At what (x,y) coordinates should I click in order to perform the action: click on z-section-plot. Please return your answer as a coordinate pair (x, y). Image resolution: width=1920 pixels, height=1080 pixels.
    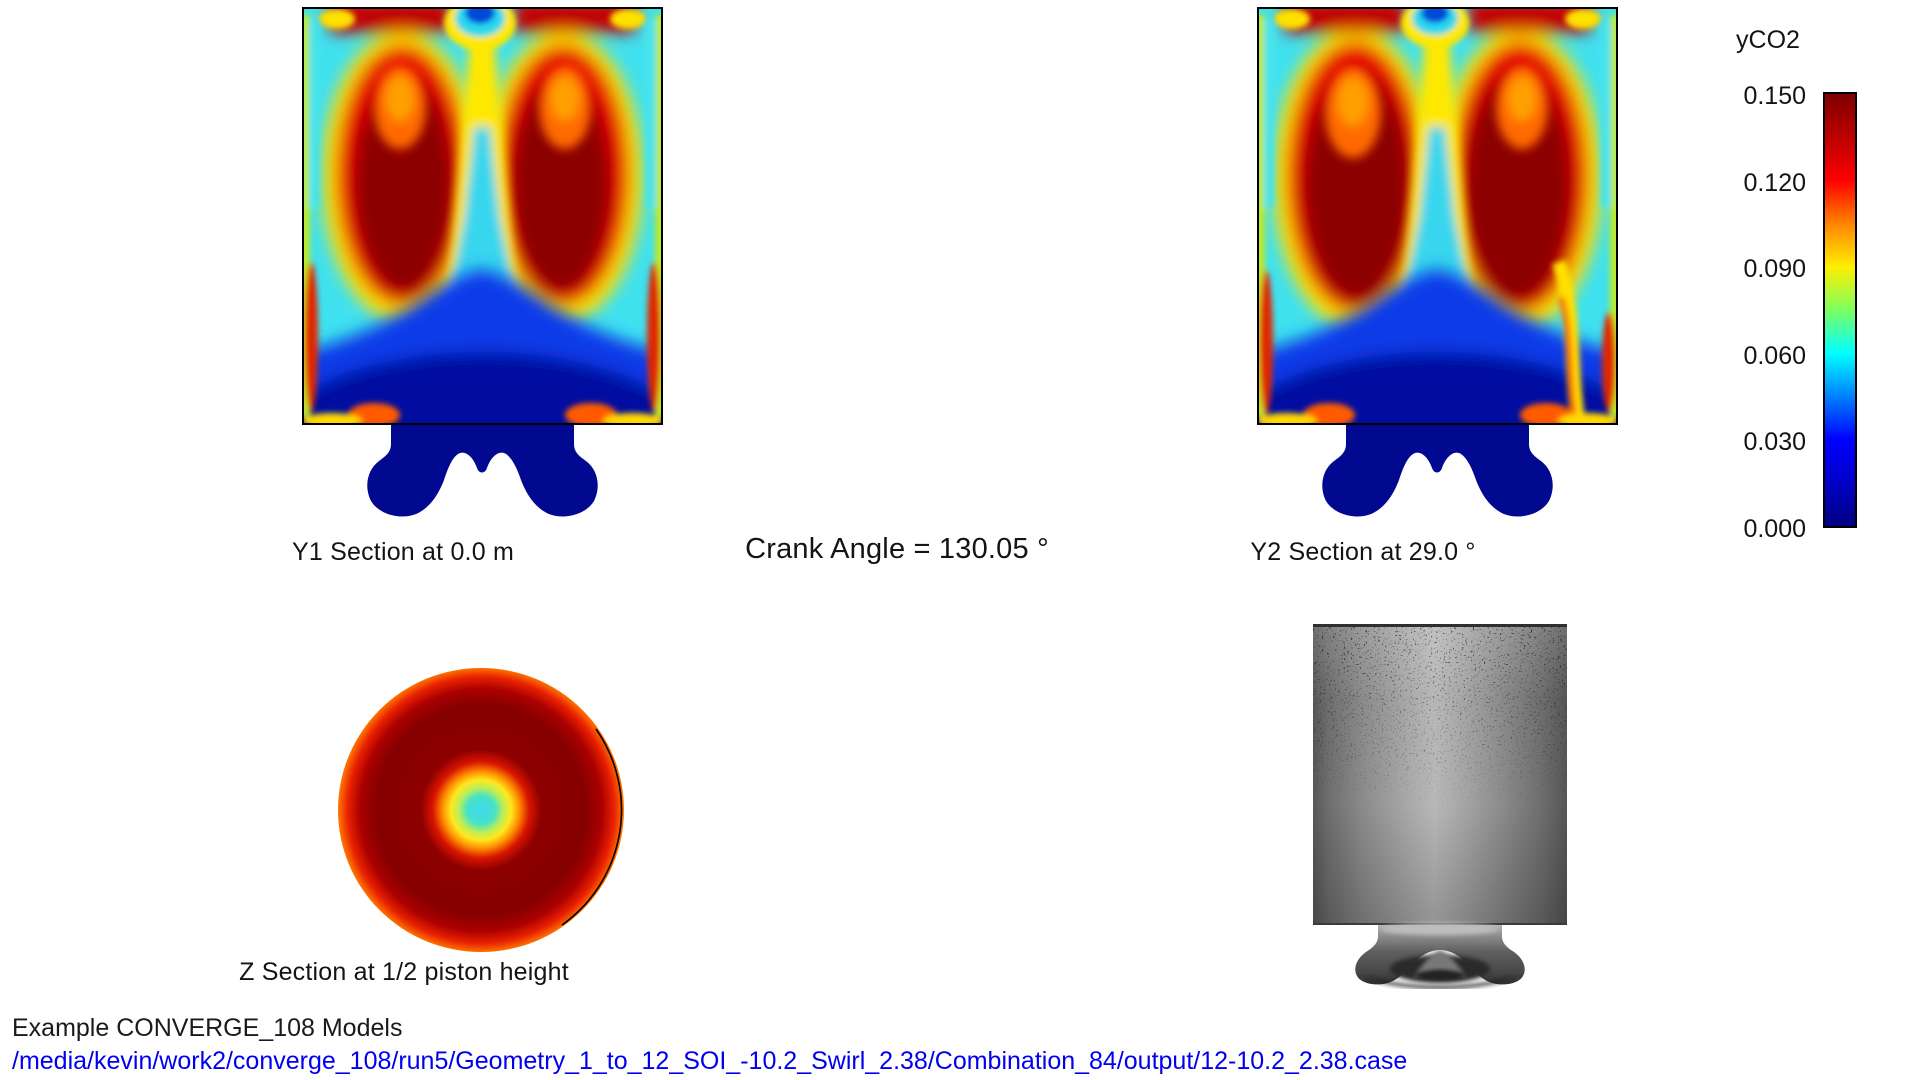
    Looking at the image, I should click on (481, 810).